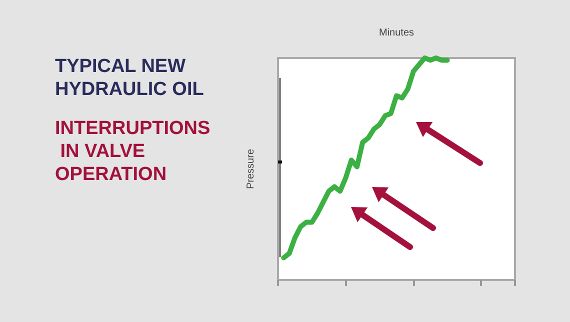 The image size is (570, 322). I want to click on x-axis-title: Minutes, so click(396, 33).